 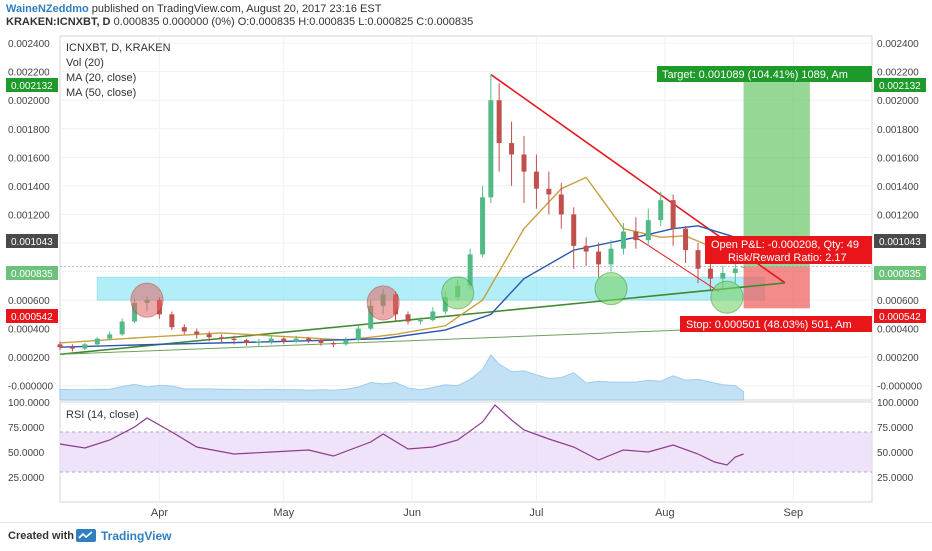 I want to click on target-badge-right-text: 0.002132, so click(x=900, y=86).